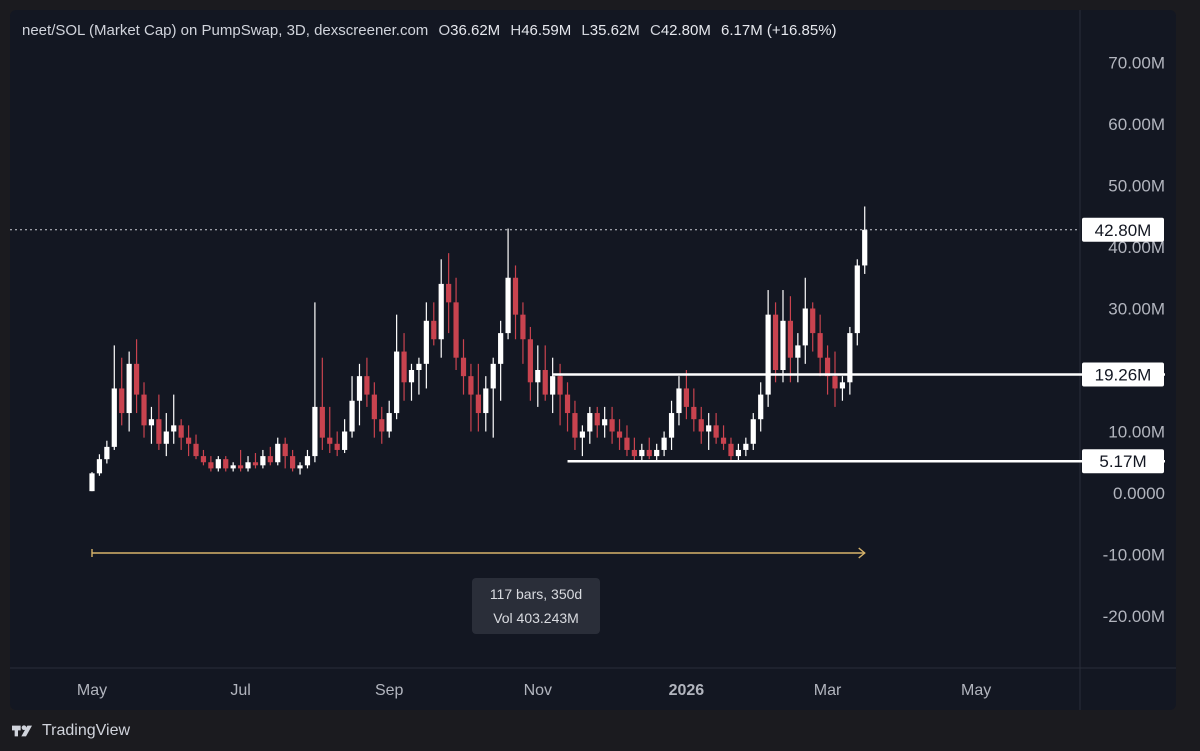 Image resolution: width=1200 pixels, height=751 pixels. What do you see at coordinates (1134, 616) in the screenshot?
I see `y-tick-label: -20.00M` at bounding box center [1134, 616].